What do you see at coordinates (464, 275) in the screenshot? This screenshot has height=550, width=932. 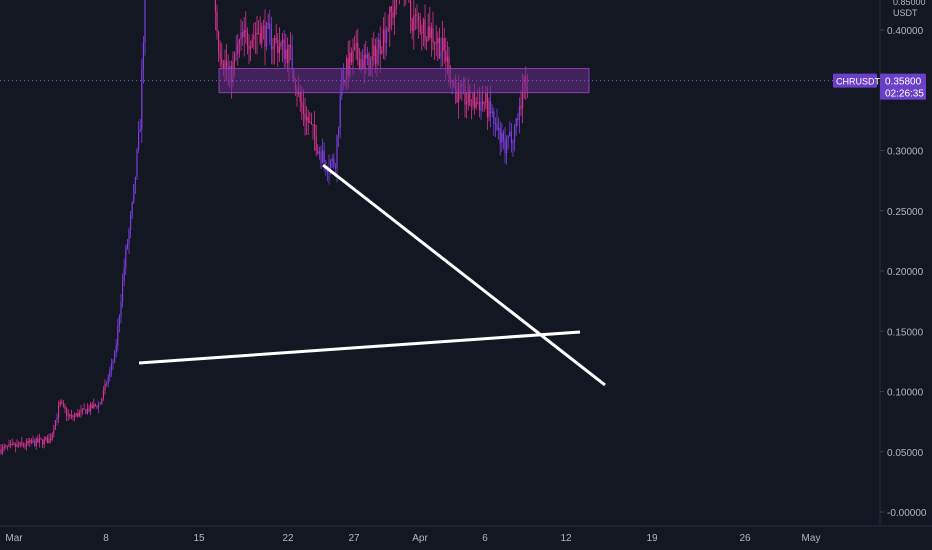 I see `resistance-trendline` at bounding box center [464, 275].